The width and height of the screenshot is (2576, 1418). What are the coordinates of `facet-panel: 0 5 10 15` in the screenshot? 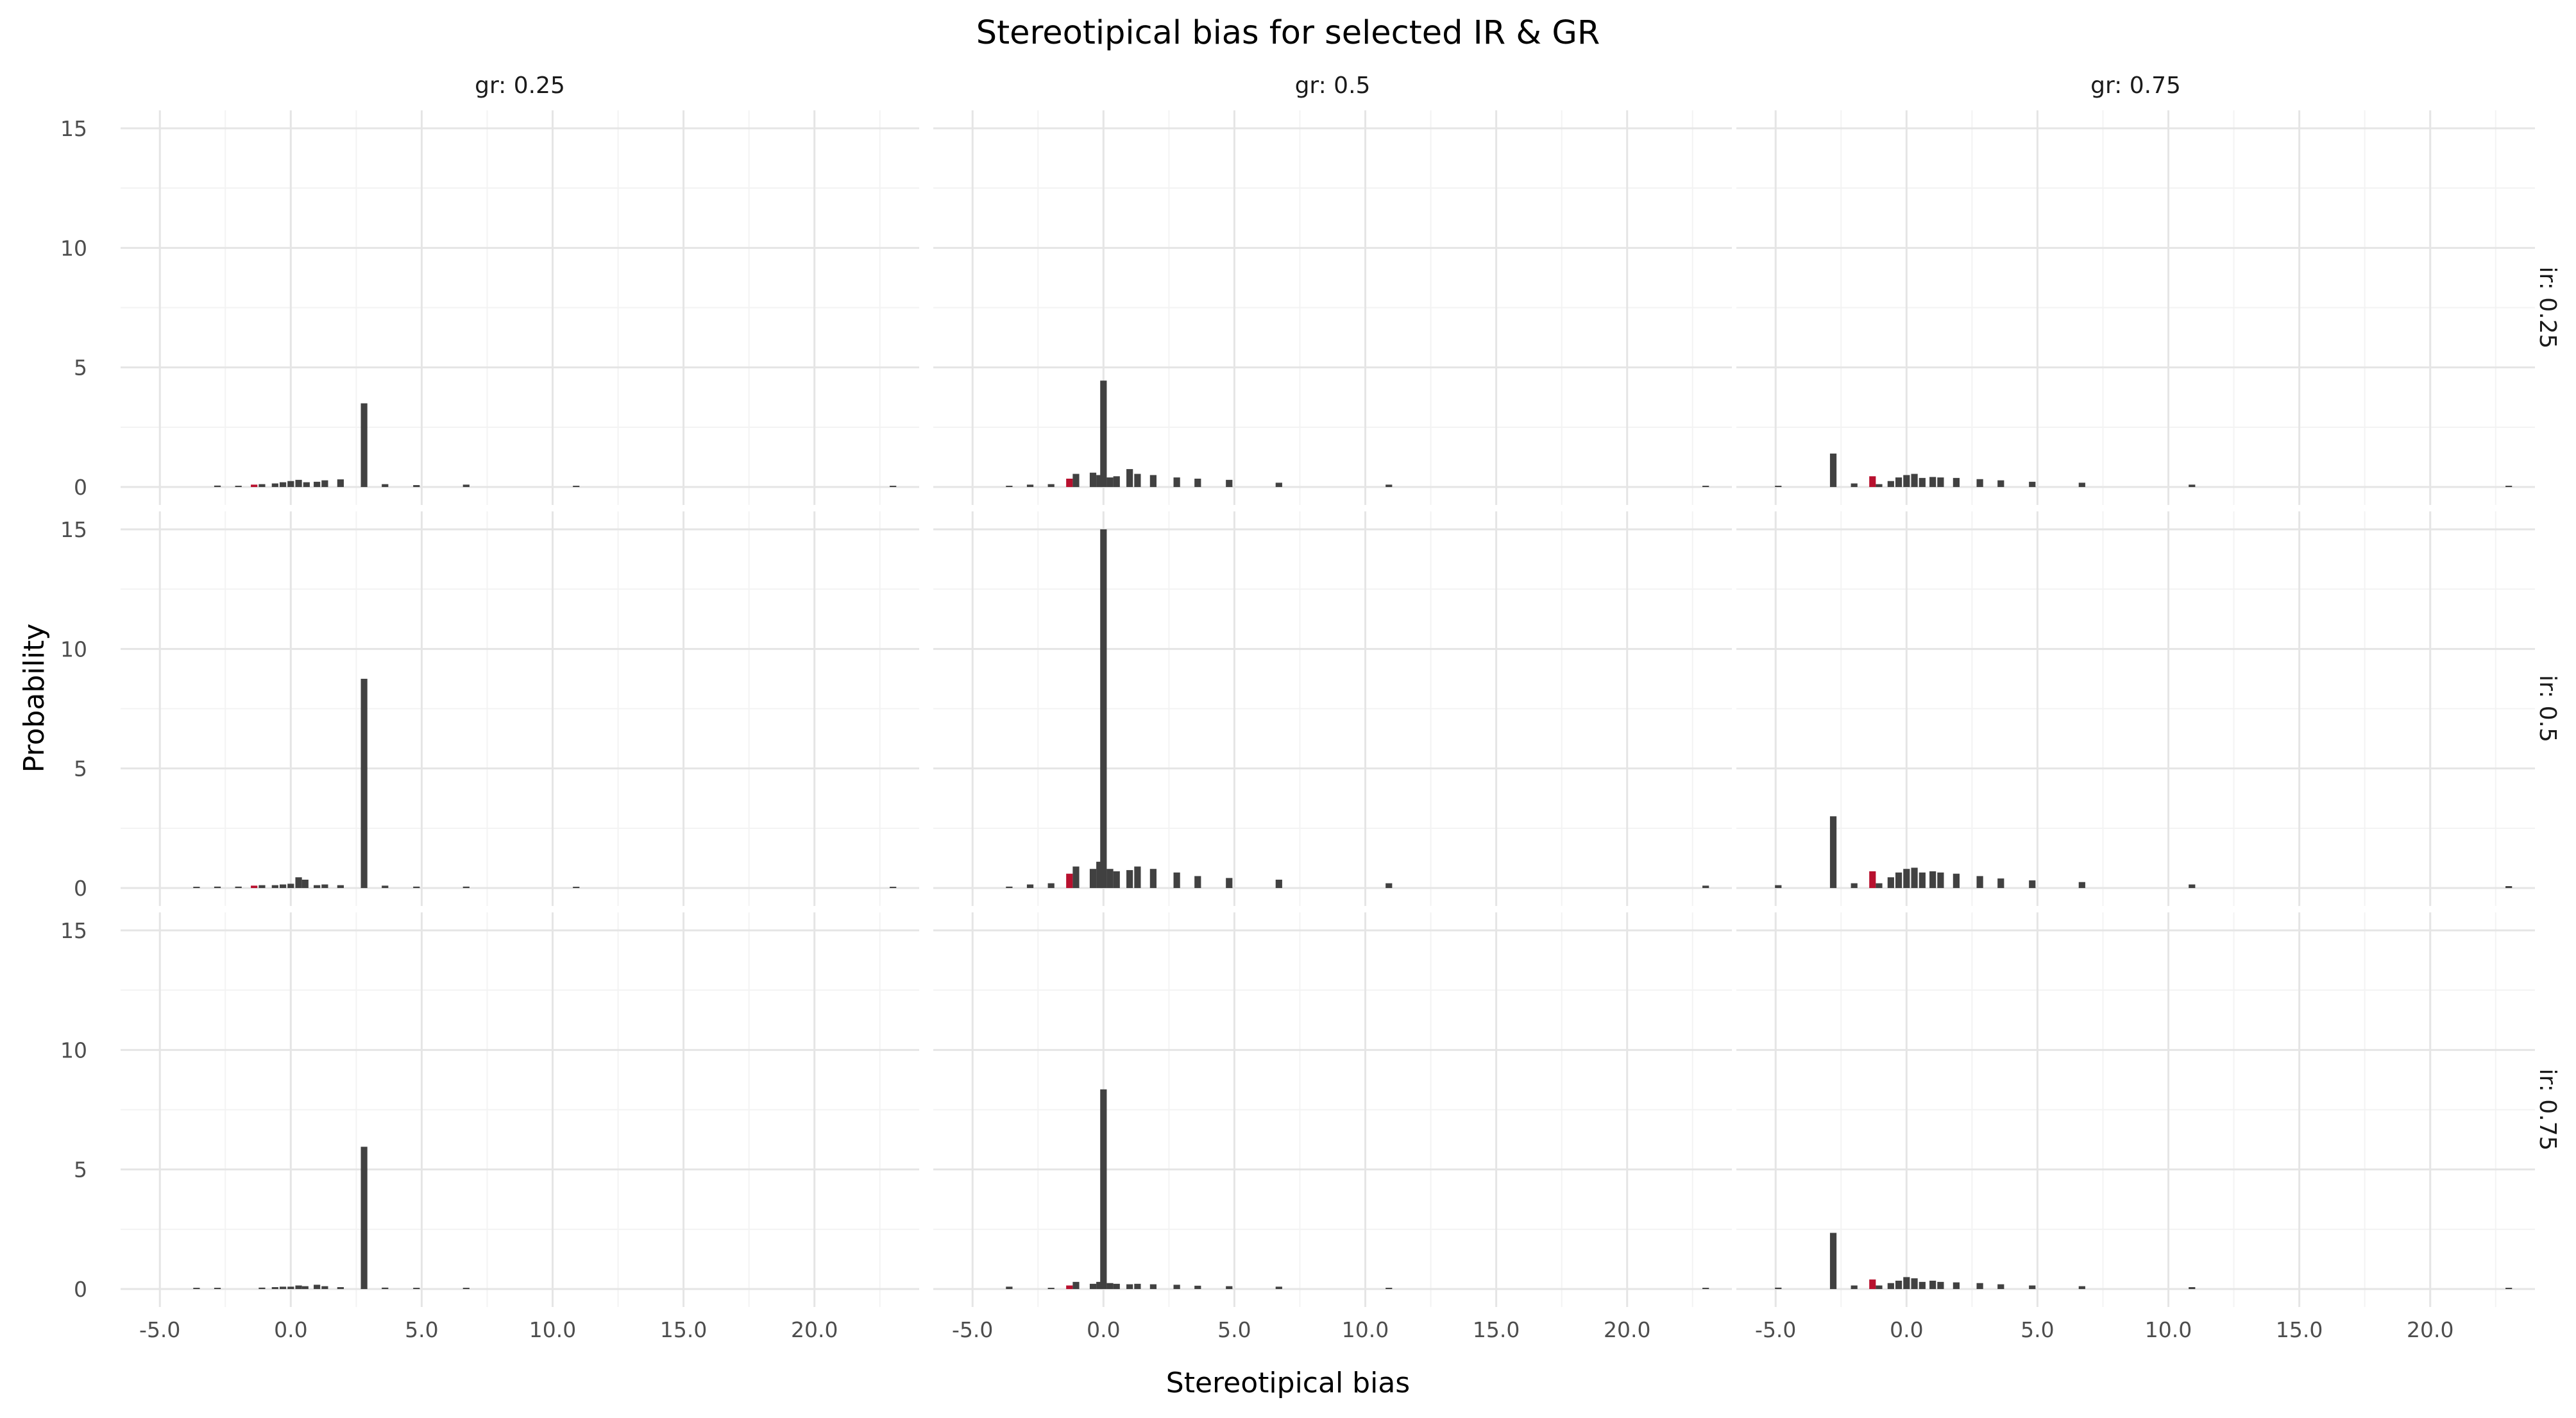 It's located at (489, 709).